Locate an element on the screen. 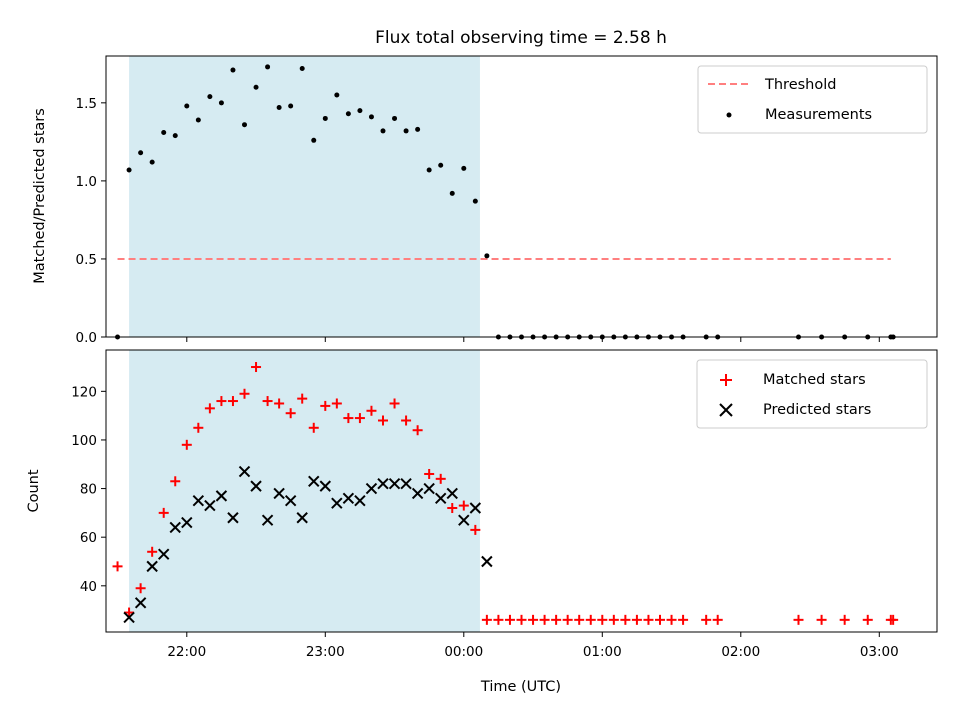 The height and width of the screenshot is (720, 960). x-tick-label: 02:00 is located at coordinates (740, 652).